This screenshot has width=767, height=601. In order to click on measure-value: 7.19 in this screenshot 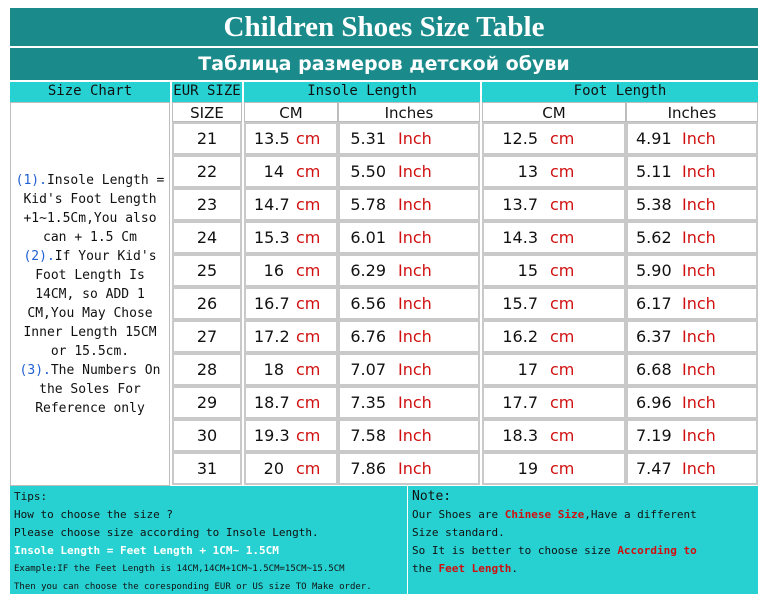, I will do `click(654, 435)`.